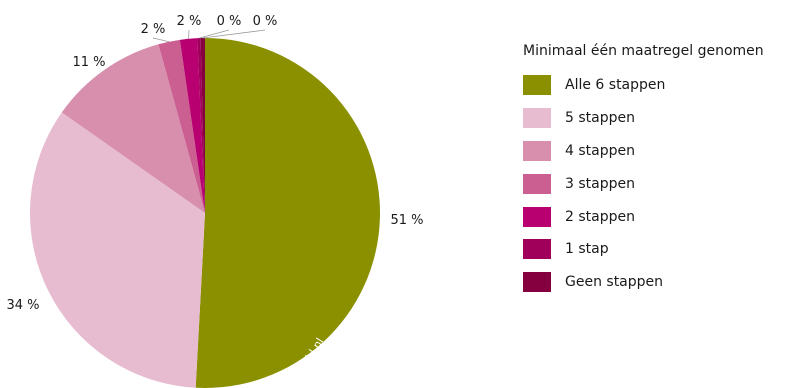 The width and height of the screenshot is (787, 388). What do you see at coordinates (229, 21) in the screenshot?
I see `slice-label-6: 0 %` at bounding box center [229, 21].